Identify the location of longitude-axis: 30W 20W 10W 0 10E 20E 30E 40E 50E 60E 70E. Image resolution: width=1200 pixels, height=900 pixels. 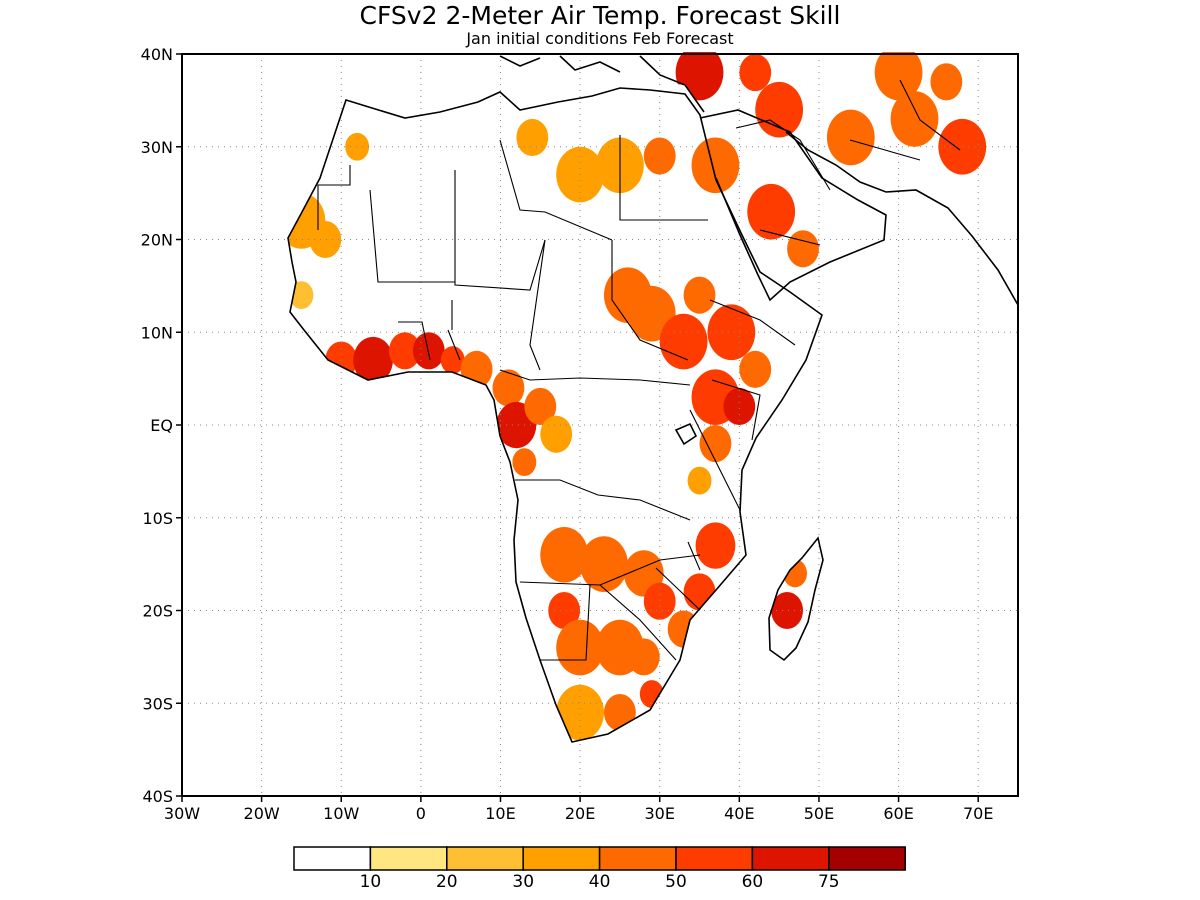
(578, 809).